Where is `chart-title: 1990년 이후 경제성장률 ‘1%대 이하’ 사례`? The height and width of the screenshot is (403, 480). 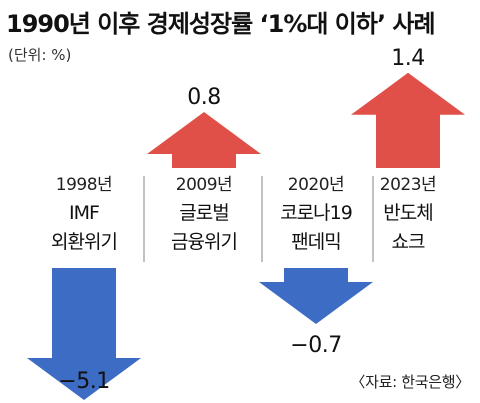
chart-title: 1990년 이후 경제성장률 ‘1%대 이하’ 사례 is located at coordinates (221, 24).